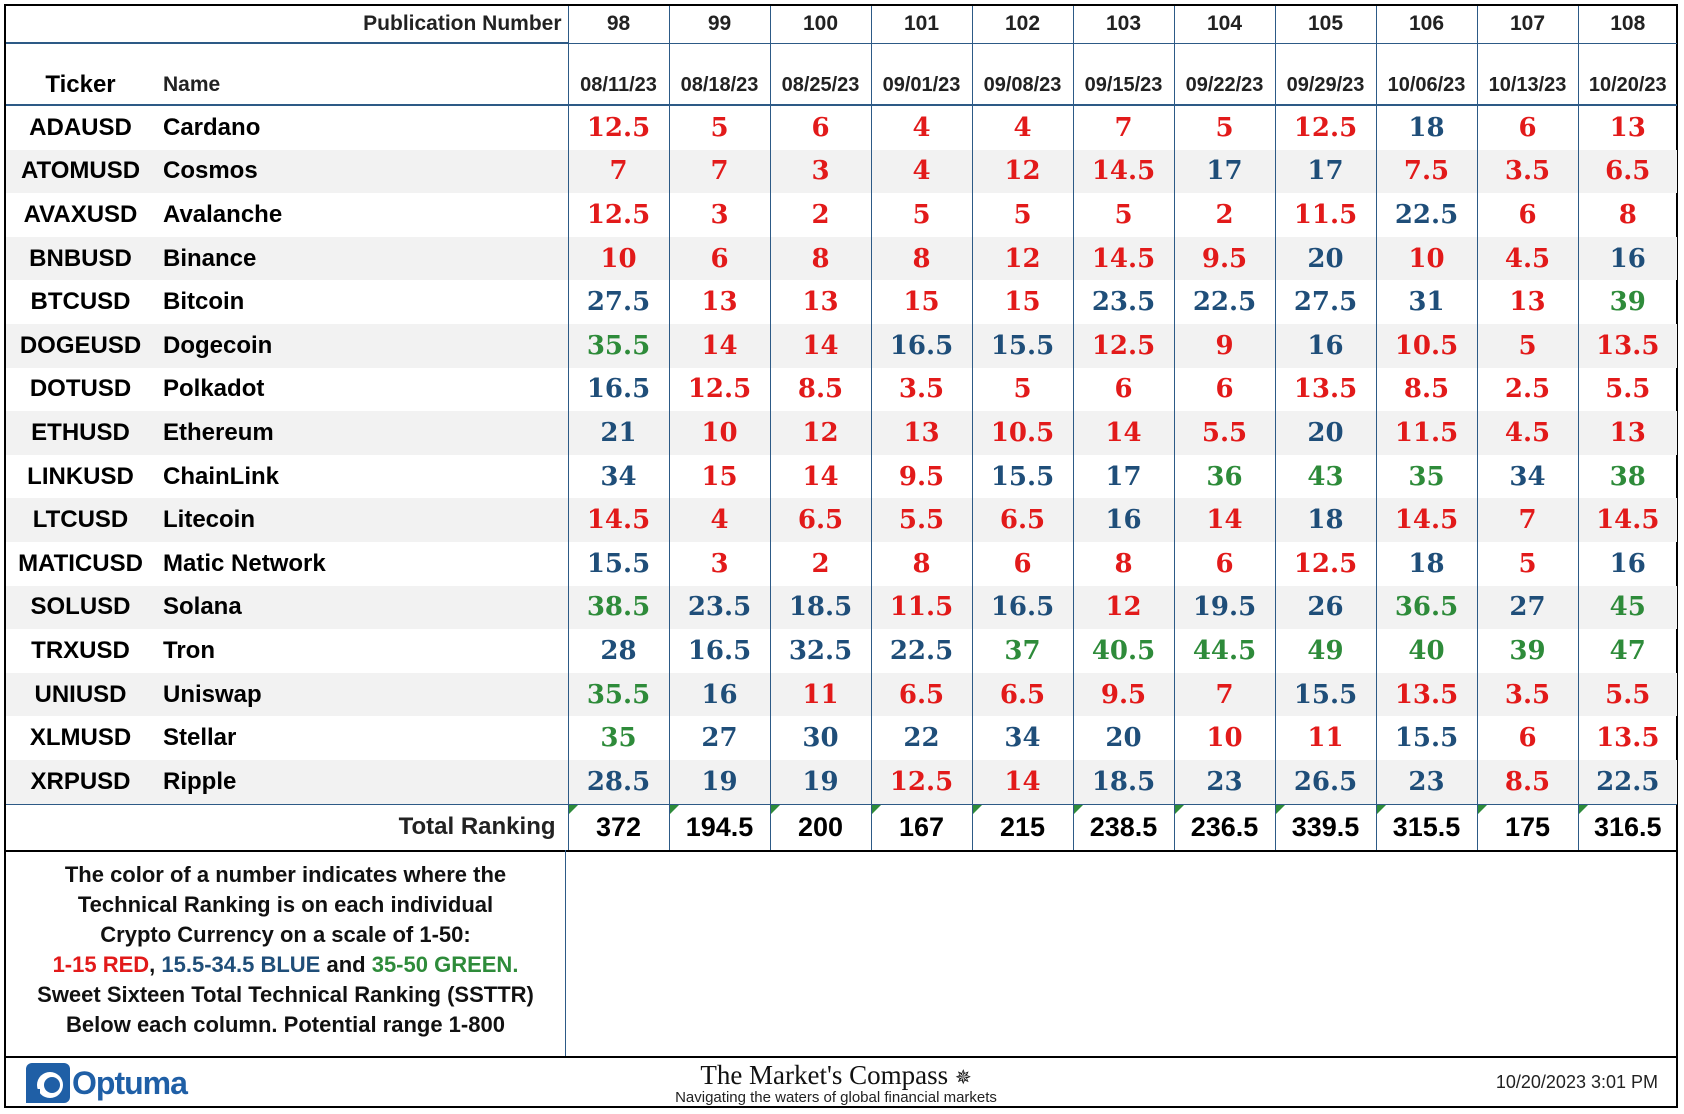  Describe the element at coordinates (820, 171) in the screenshot. I see `ranking-value: 3` at that location.